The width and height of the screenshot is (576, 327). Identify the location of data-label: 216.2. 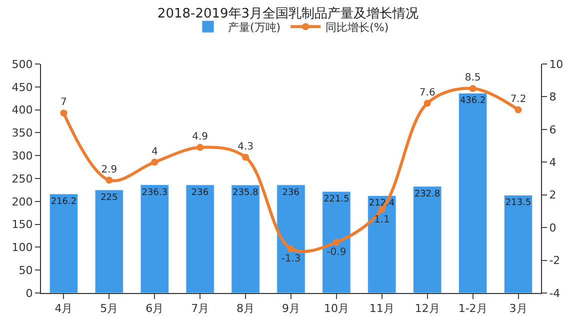
(63, 201).